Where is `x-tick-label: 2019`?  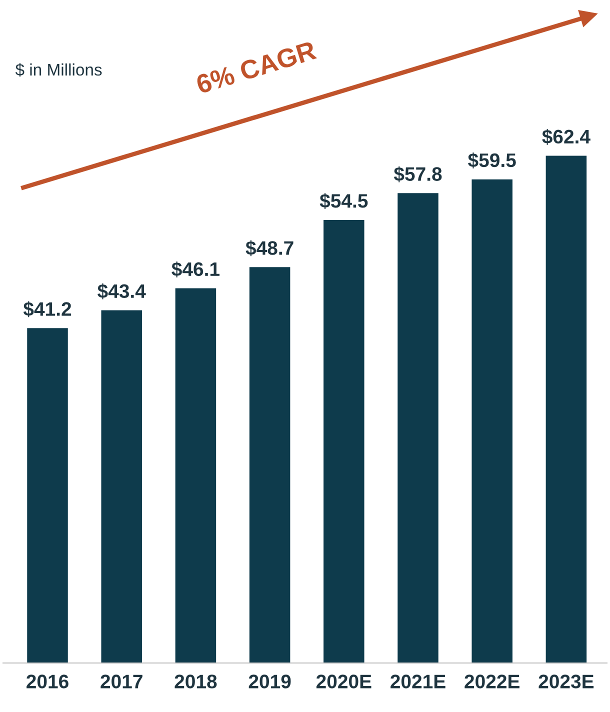 x-tick-label: 2019 is located at coordinates (269, 681).